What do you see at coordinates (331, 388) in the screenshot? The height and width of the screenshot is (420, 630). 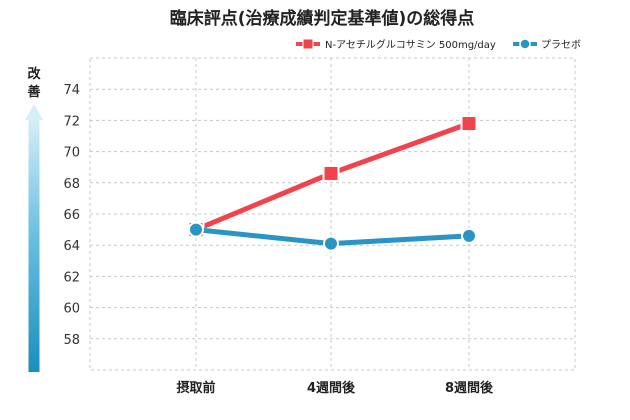 I see `x-tick-label: 4週間後` at bounding box center [331, 388].